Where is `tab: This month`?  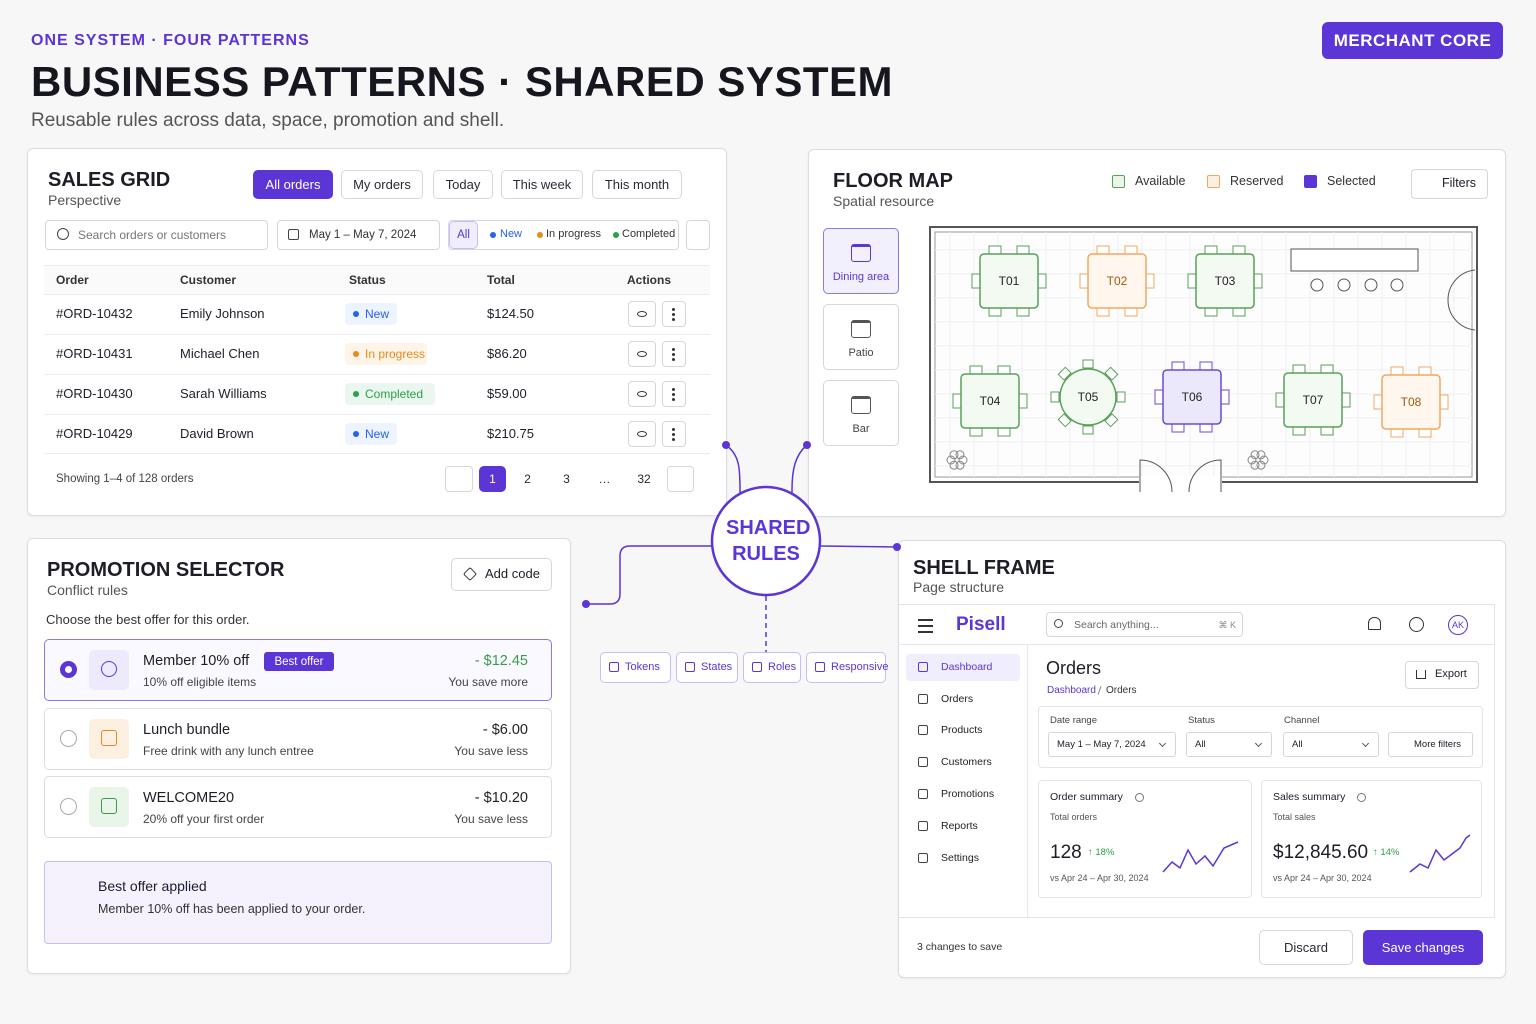 tab: This month is located at coordinates (637, 184).